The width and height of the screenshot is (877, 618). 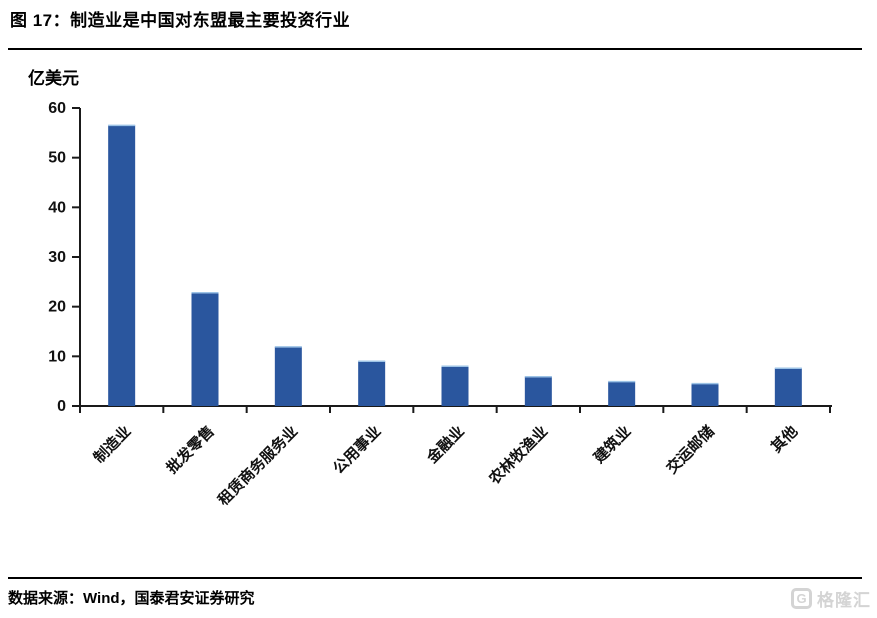 What do you see at coordinates (112, 444) in the screenshot?
I see `x-category-label: 制造业` at bounding box center [112, 444].